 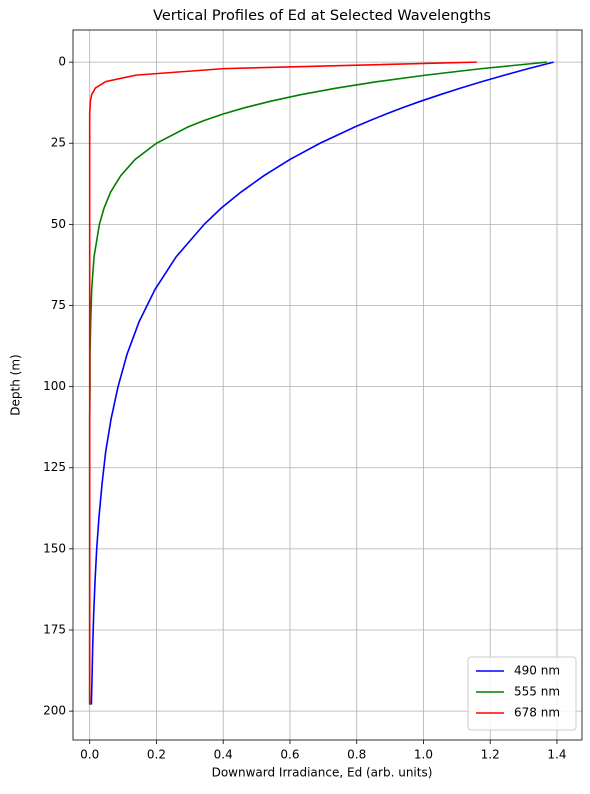 What do you see at coordinates (322, 773) in the screenshot?
I see `x-axis-label: Downward Irradiance, Ed (arb. units)` at bounding box center [322, 773].